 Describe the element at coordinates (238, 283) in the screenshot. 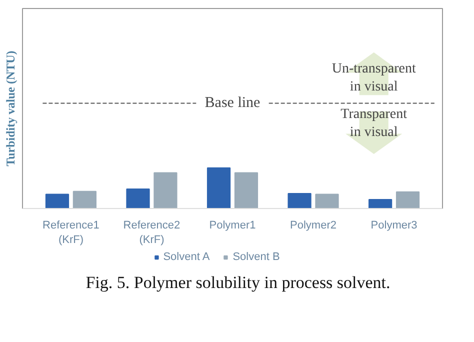

I see `caption: Fig. 5. Polymer solubility in process solvent.` at that location.